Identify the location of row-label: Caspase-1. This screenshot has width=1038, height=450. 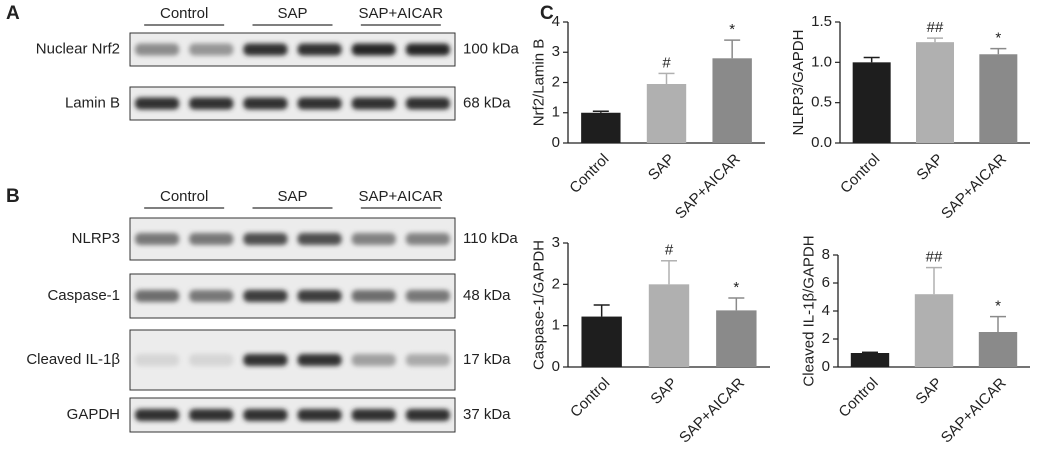
(83, 295).